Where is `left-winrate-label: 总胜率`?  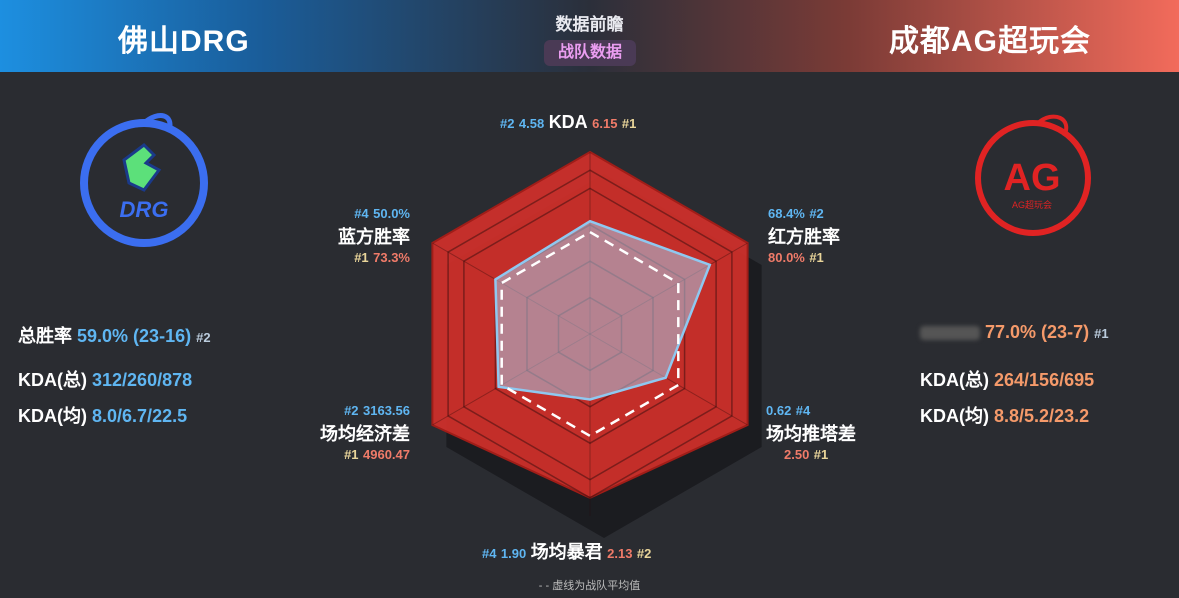
left-winrate-label: 总胜率 is located at coordinates (45, 336).